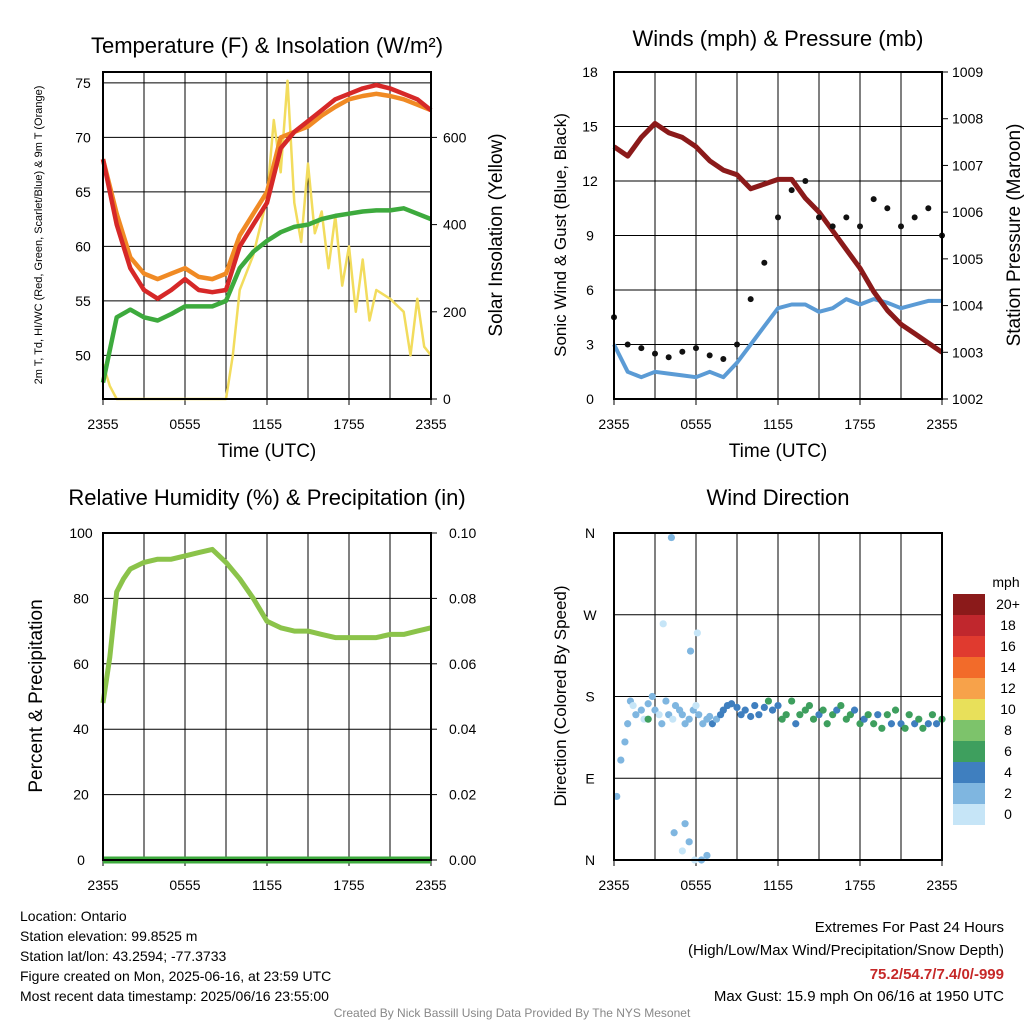 The height and width of the screenshot is (1024, 1024). Describe the element at coordinates (967, 165) in the screenshot. I see `y2-tick-label: 1007` at that location.